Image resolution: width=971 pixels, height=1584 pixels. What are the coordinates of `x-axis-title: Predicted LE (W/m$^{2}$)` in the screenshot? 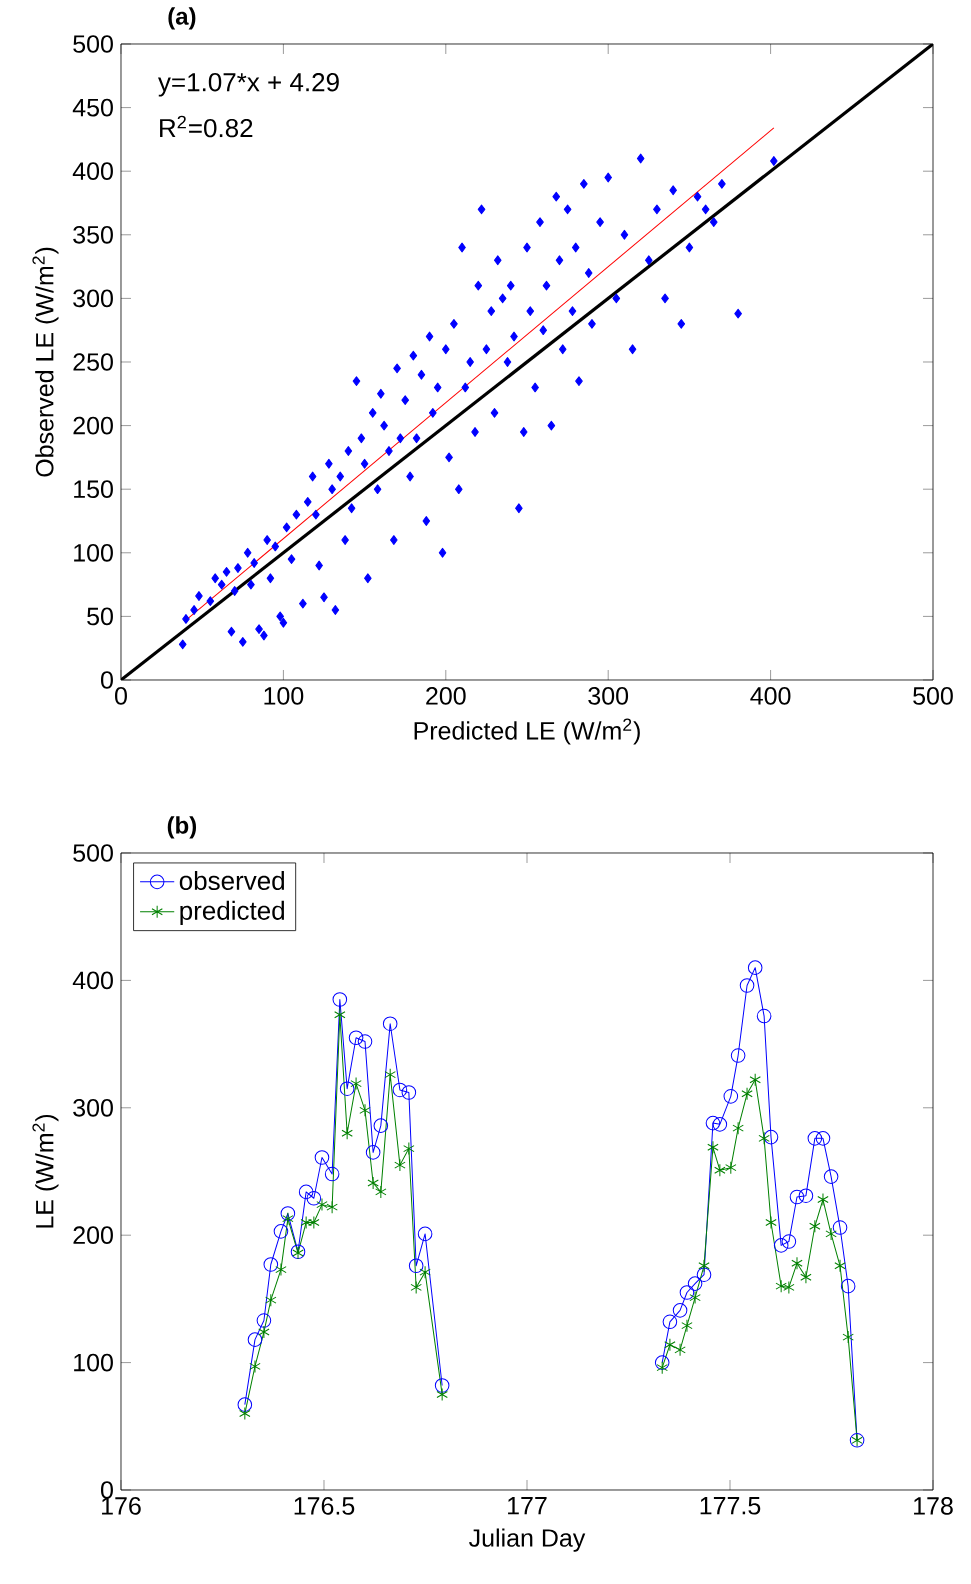 It's located at (527, 731).